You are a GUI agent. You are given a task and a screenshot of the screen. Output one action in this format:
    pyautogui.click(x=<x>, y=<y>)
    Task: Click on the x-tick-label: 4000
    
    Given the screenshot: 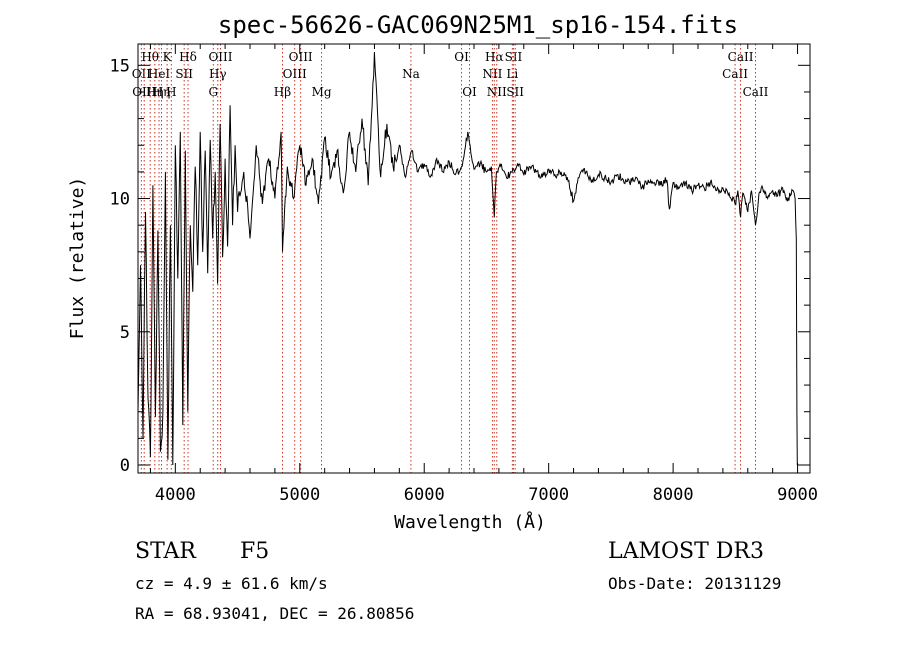 What is the action you would take?
    pyautogui.click(x=175, y=495)
    